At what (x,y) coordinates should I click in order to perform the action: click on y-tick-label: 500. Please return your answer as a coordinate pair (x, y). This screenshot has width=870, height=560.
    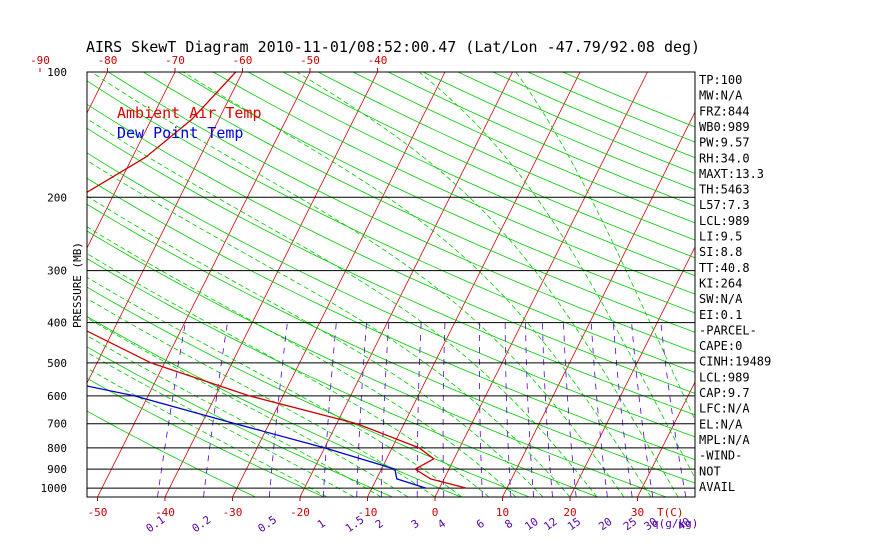
    Looking at the image, I should click on (57, 363).